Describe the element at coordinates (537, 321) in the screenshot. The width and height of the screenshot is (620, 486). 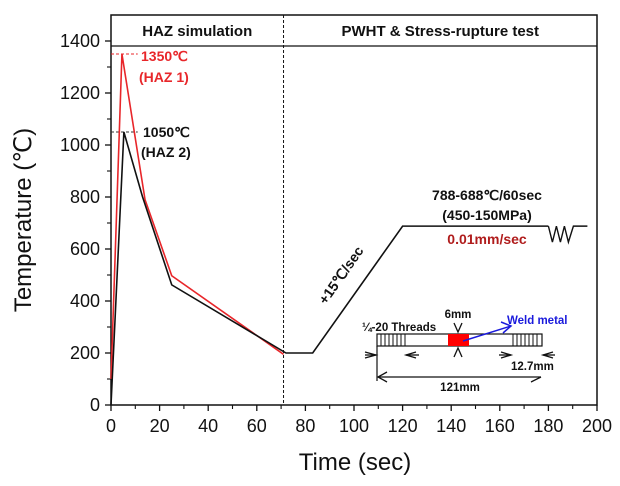
I see `label-weld-metal: Weld metal` at that location.